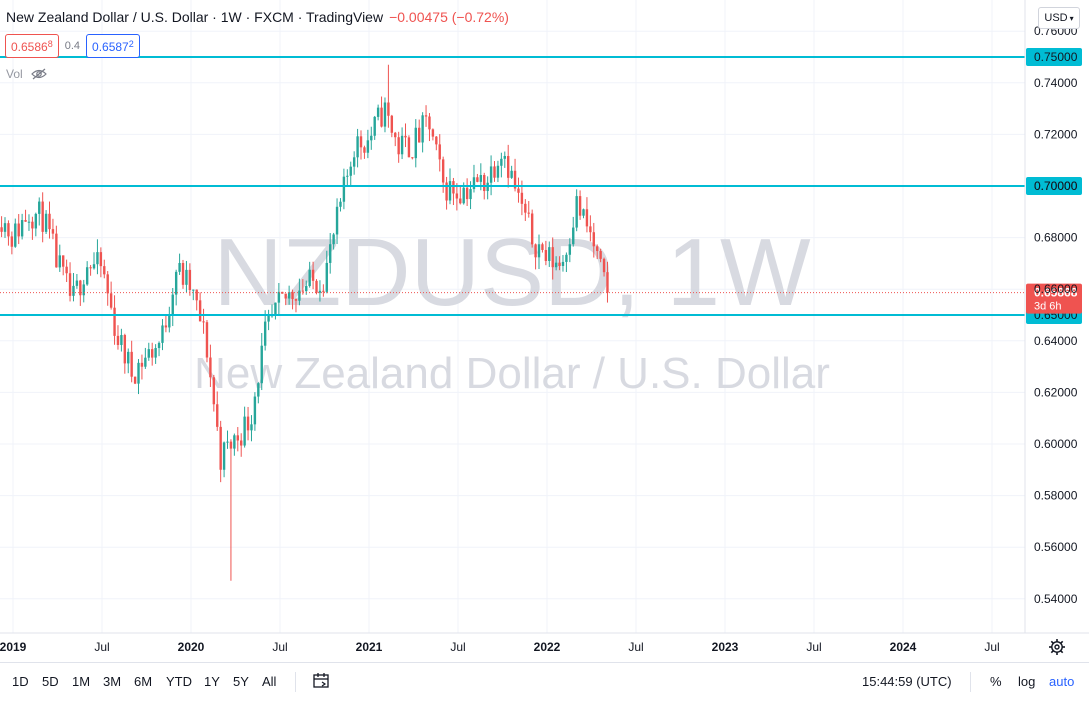  What do you see at coordinates (26, 74) in the screenshot?
I see `volume-legend: Vol` at bounding box center [26, 74].